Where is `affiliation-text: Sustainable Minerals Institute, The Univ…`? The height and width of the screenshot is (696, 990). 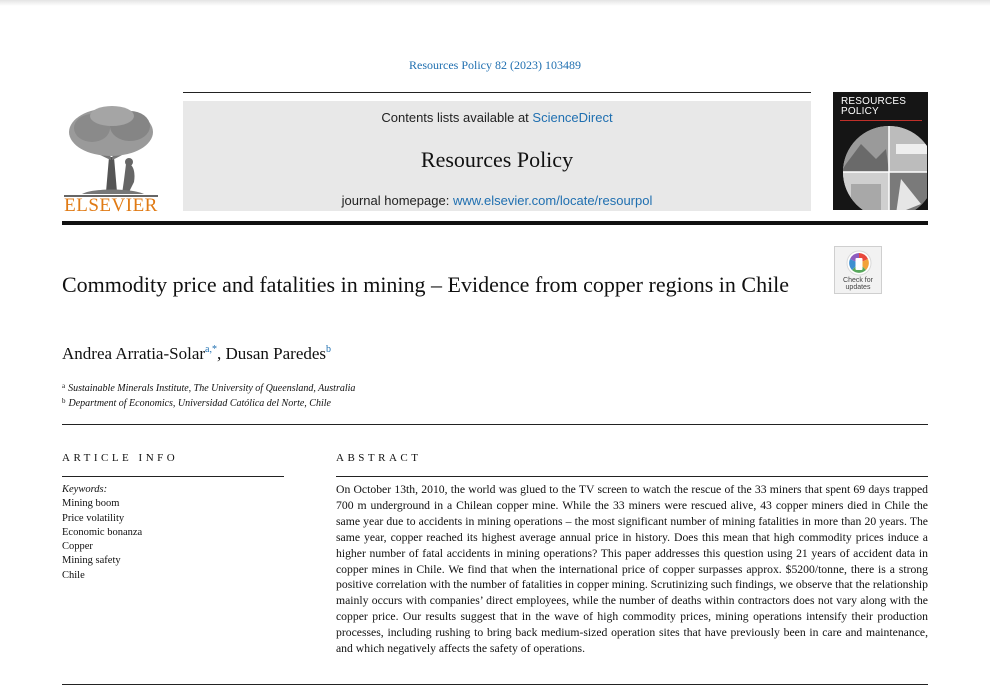 affiliation-text: Sustainable Minerals Institute, The Univ… is located at coordinates (212, 388).